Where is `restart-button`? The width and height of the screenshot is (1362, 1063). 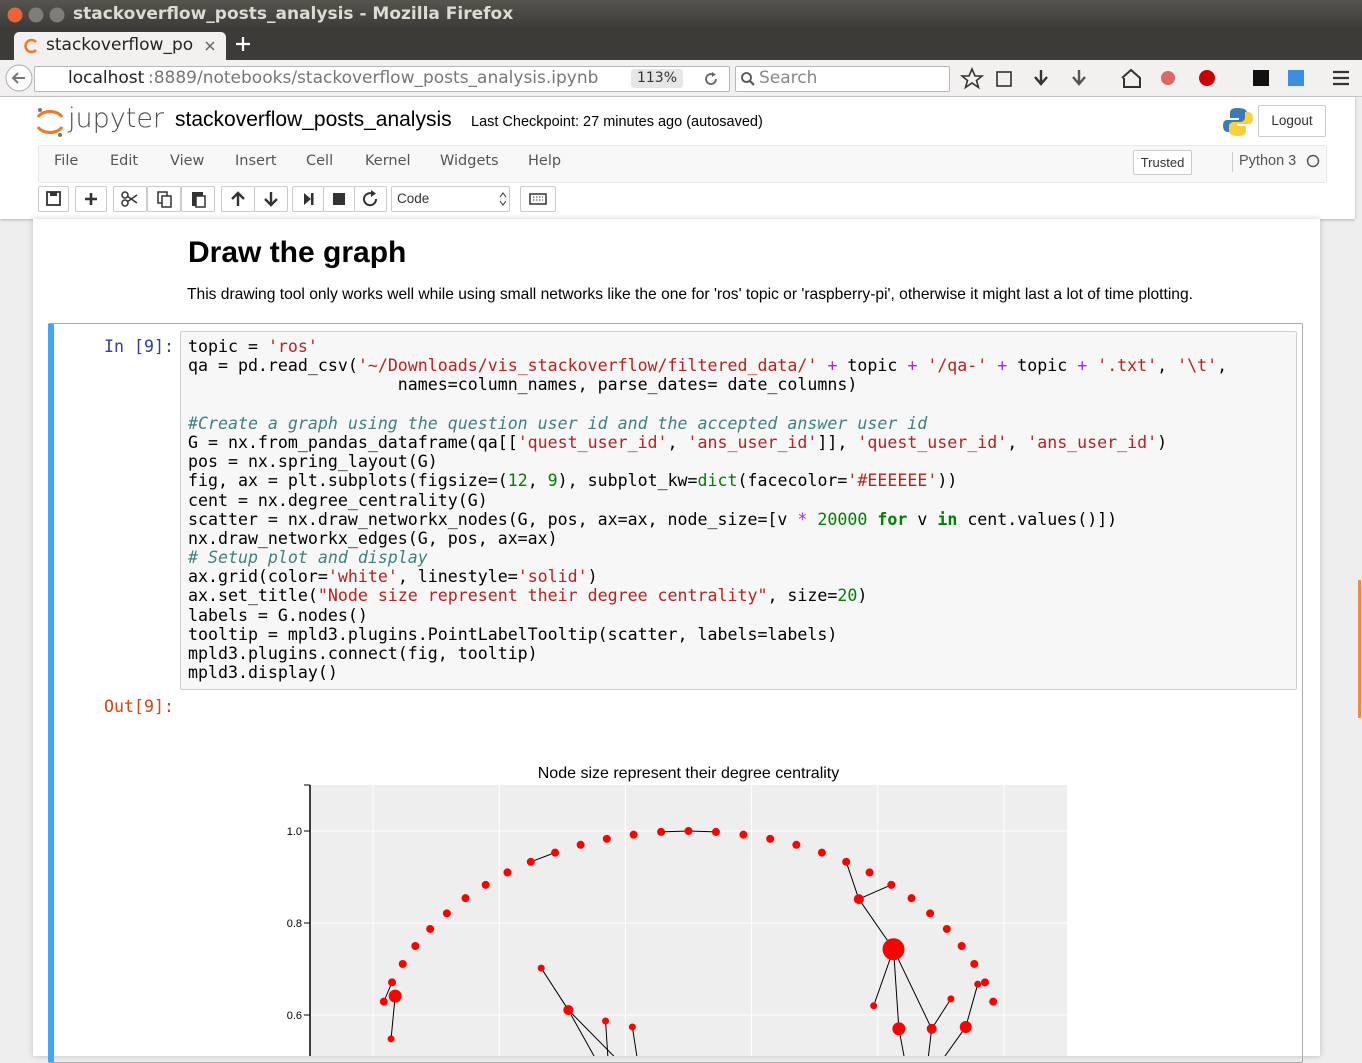 restart-button is located at coordinates (370, 199).